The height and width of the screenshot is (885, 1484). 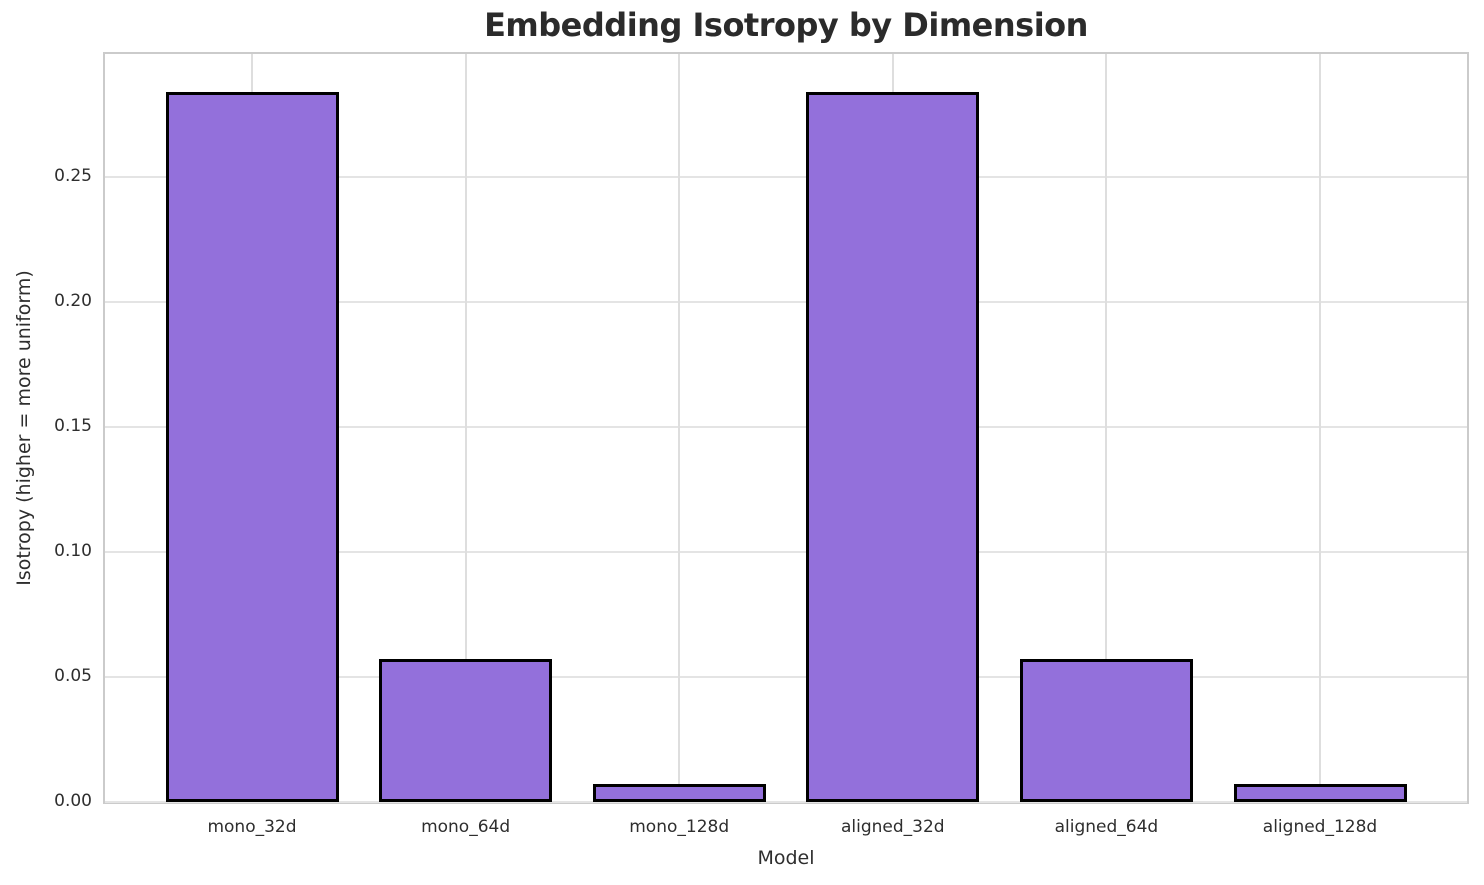 What do you see at coordinates (679, 827) in the screenshot?
I see `x-tick-label: mono_128d` at bounding box center [679, 827].